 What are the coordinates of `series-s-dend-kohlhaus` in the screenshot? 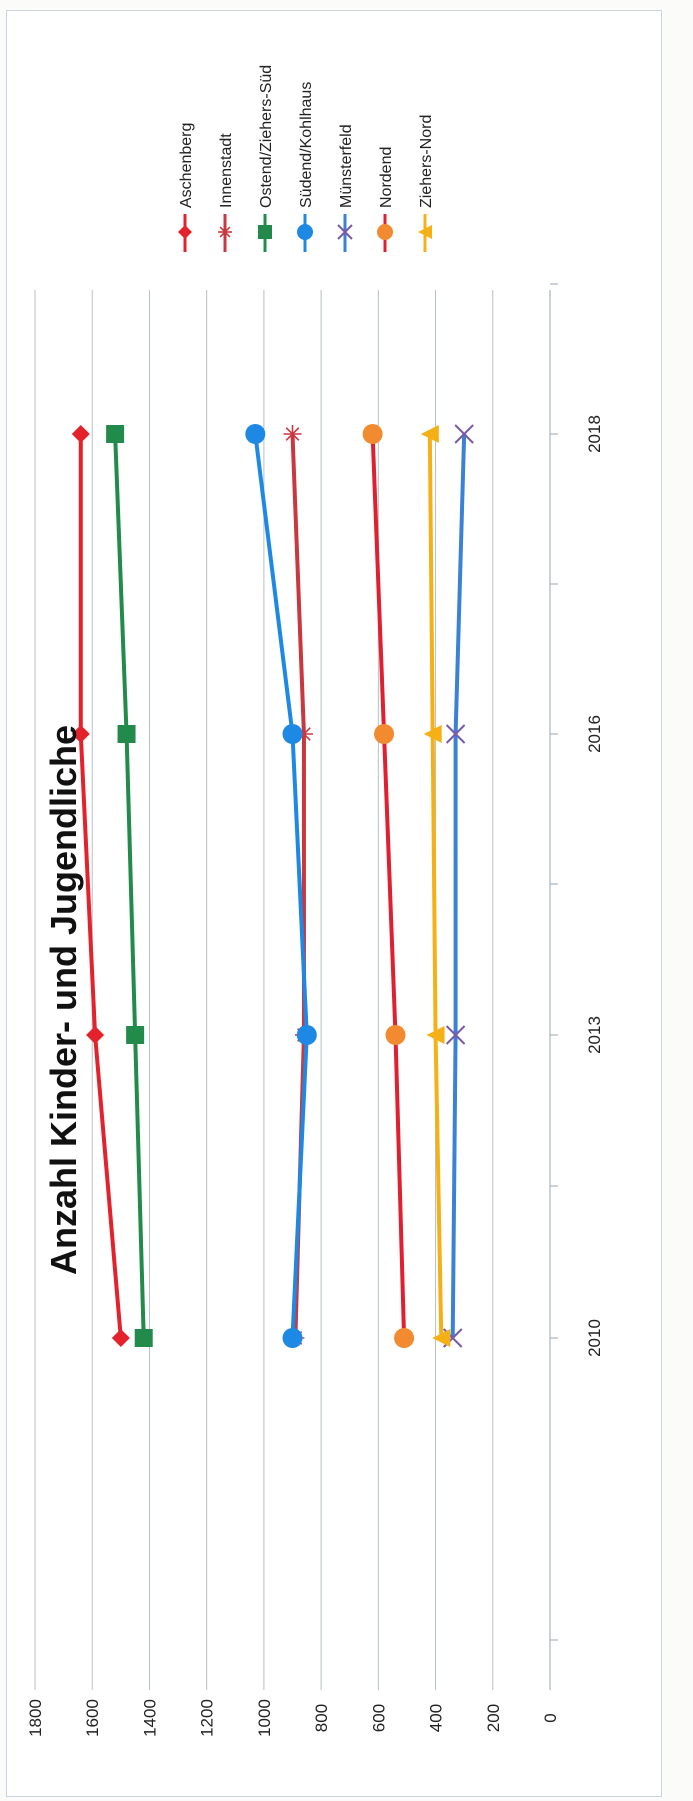 It's located at (281, 886).